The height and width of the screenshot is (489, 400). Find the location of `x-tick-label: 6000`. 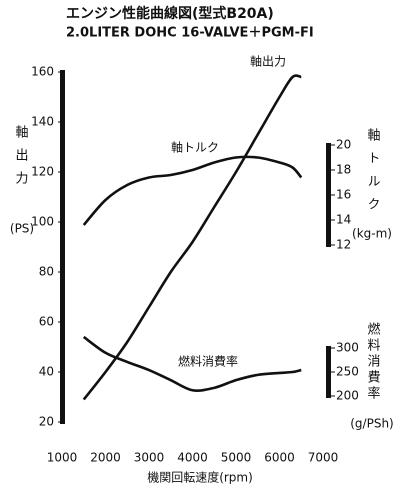

x-tick-label: 6000 is located at coordinates (279, 458).